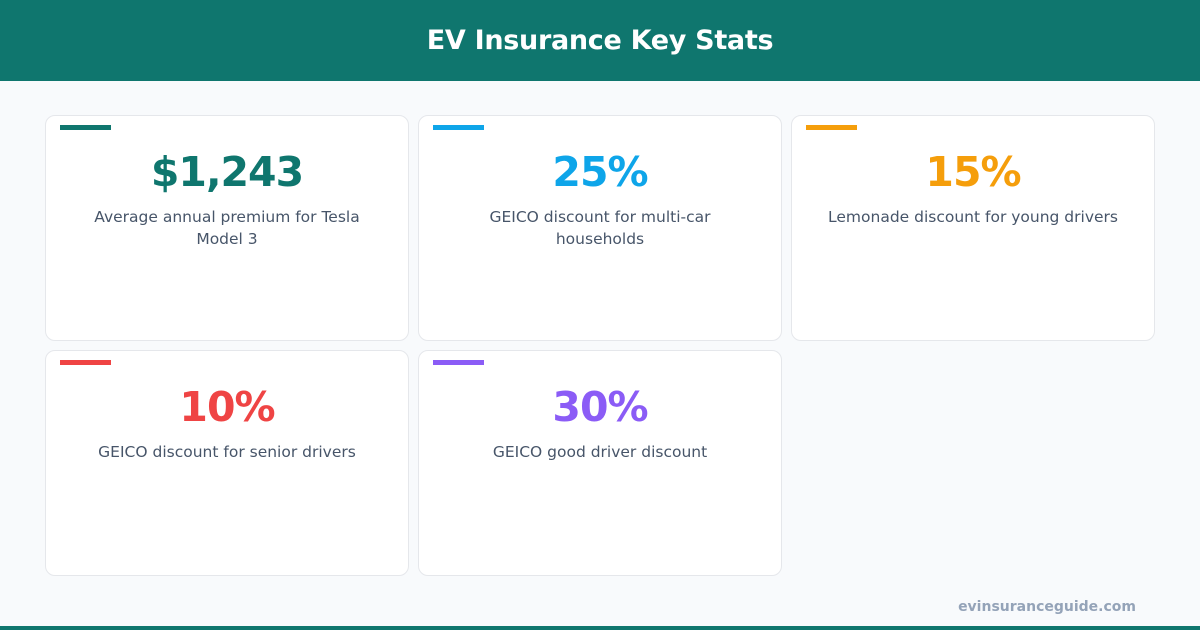  Describe the element at coordinates (600, 628) in the screenshot. I see `bottom-border` at that location.